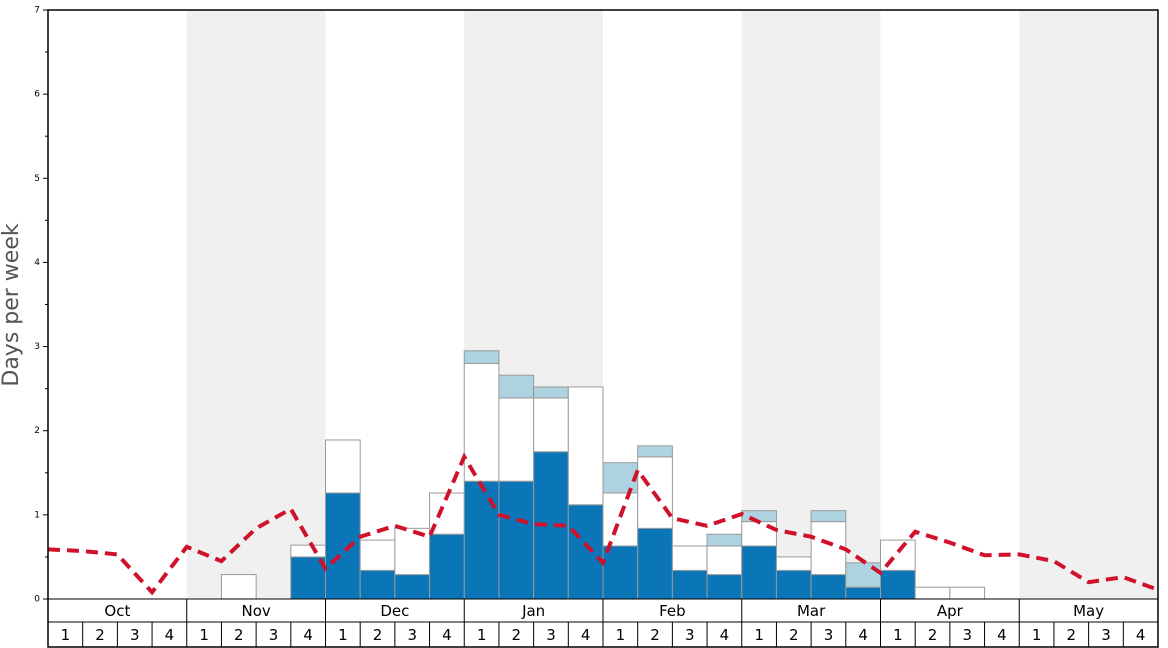  I want to click on y-tick-label: 5, so click(37, 179).